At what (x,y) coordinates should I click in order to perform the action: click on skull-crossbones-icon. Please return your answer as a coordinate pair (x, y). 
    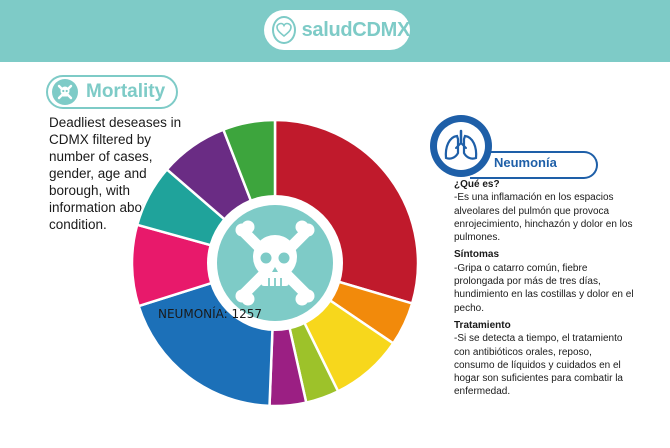
    Looking at the image, I should click on (275, 263).